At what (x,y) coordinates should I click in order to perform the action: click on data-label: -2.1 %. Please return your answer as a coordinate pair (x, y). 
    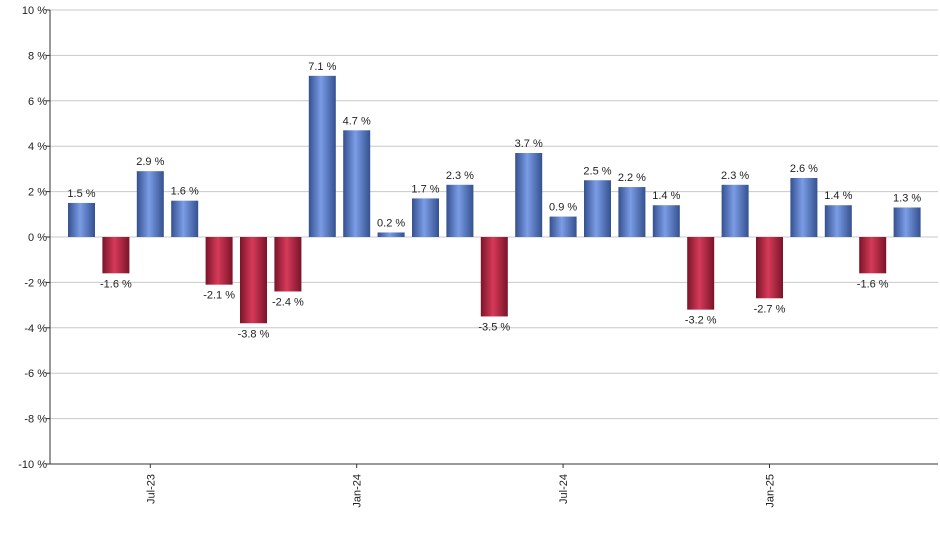
    Looking at the image, I should click on (219, 296).